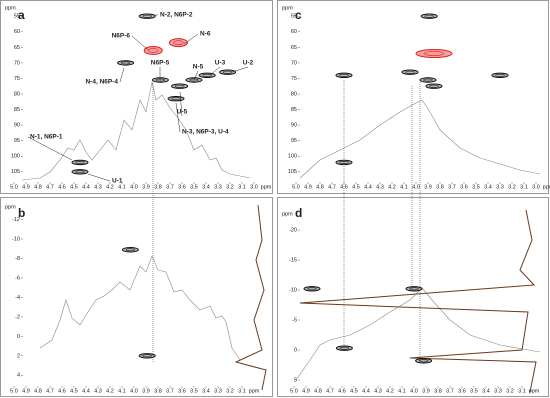  What do you see at coordinates (254, 187) in the screenshot?
I see `x-tick-label: 3.0` at bounding box center [254, 187].